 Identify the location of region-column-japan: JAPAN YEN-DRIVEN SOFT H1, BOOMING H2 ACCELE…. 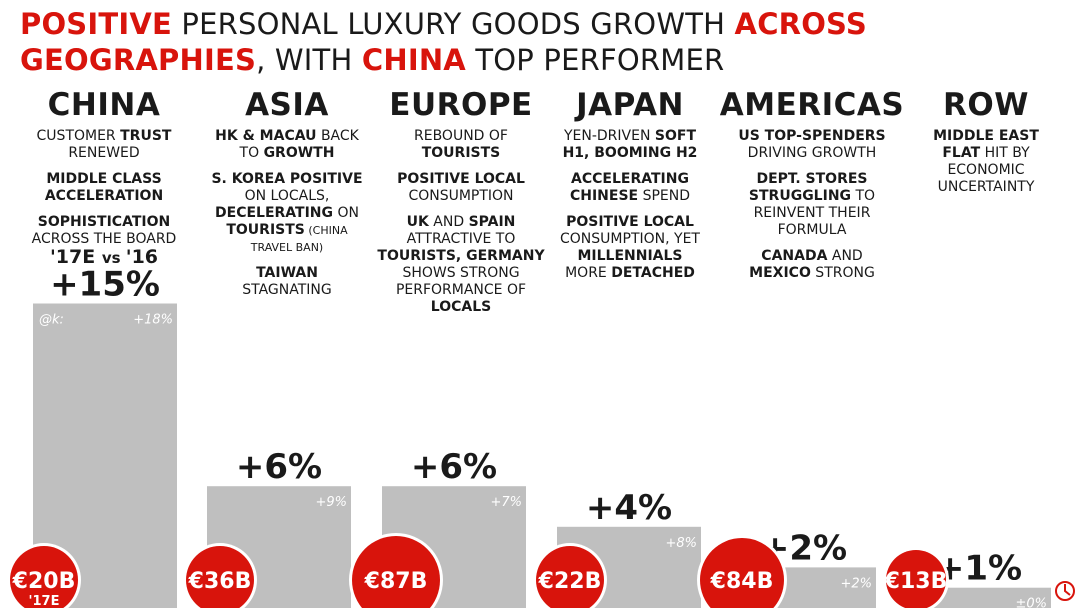
(630, 188).